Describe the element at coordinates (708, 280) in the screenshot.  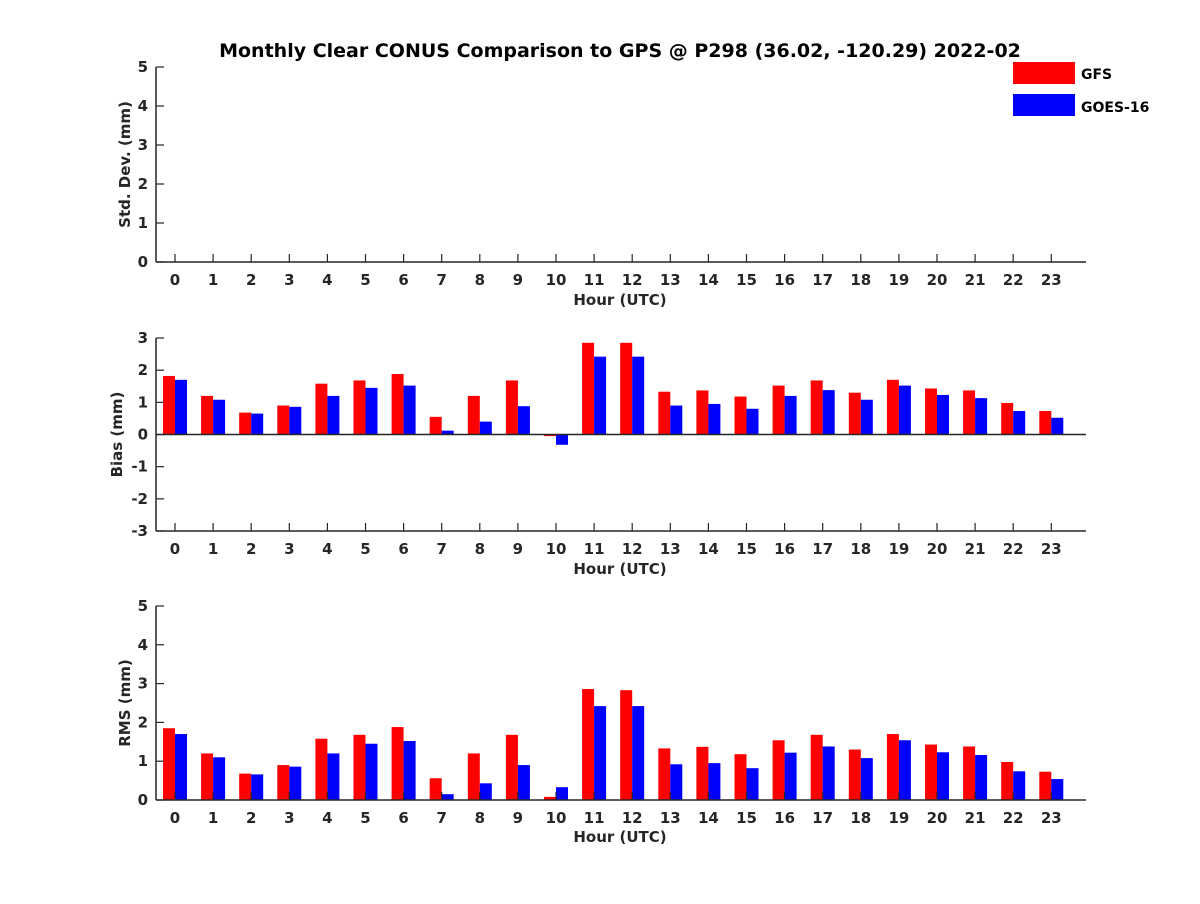
I see `x-tick-label: 14` at that location.